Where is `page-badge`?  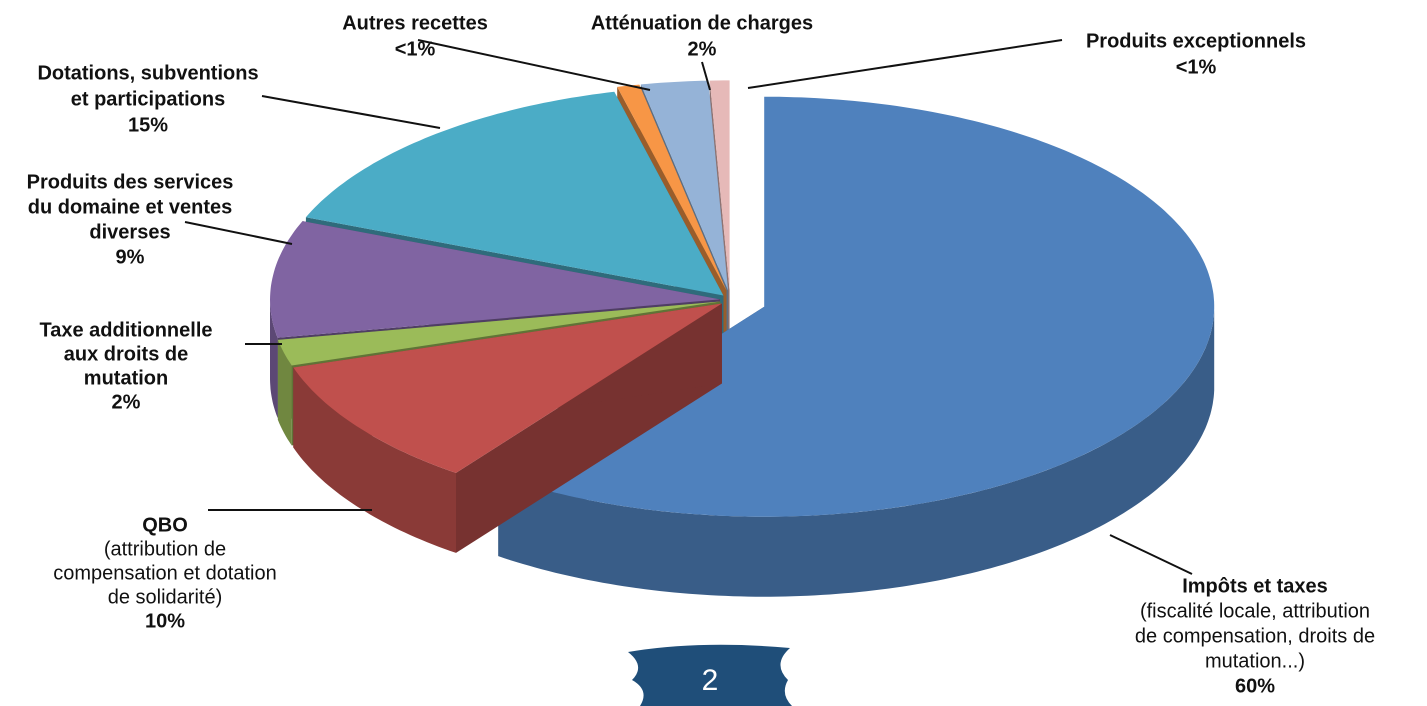 page-badge is located at coordinates (710, 675).